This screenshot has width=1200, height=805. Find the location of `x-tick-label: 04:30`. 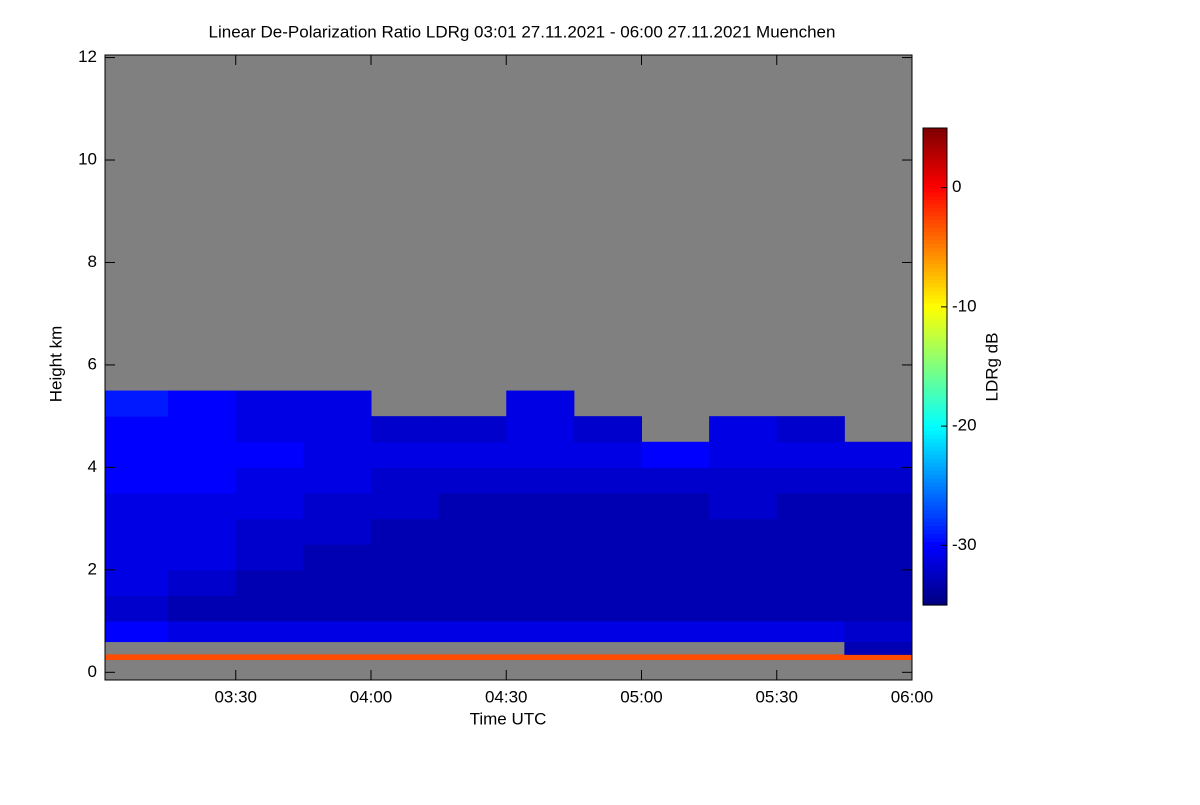

x-tick-label: 04:30 is located at coordinates (506, 696).